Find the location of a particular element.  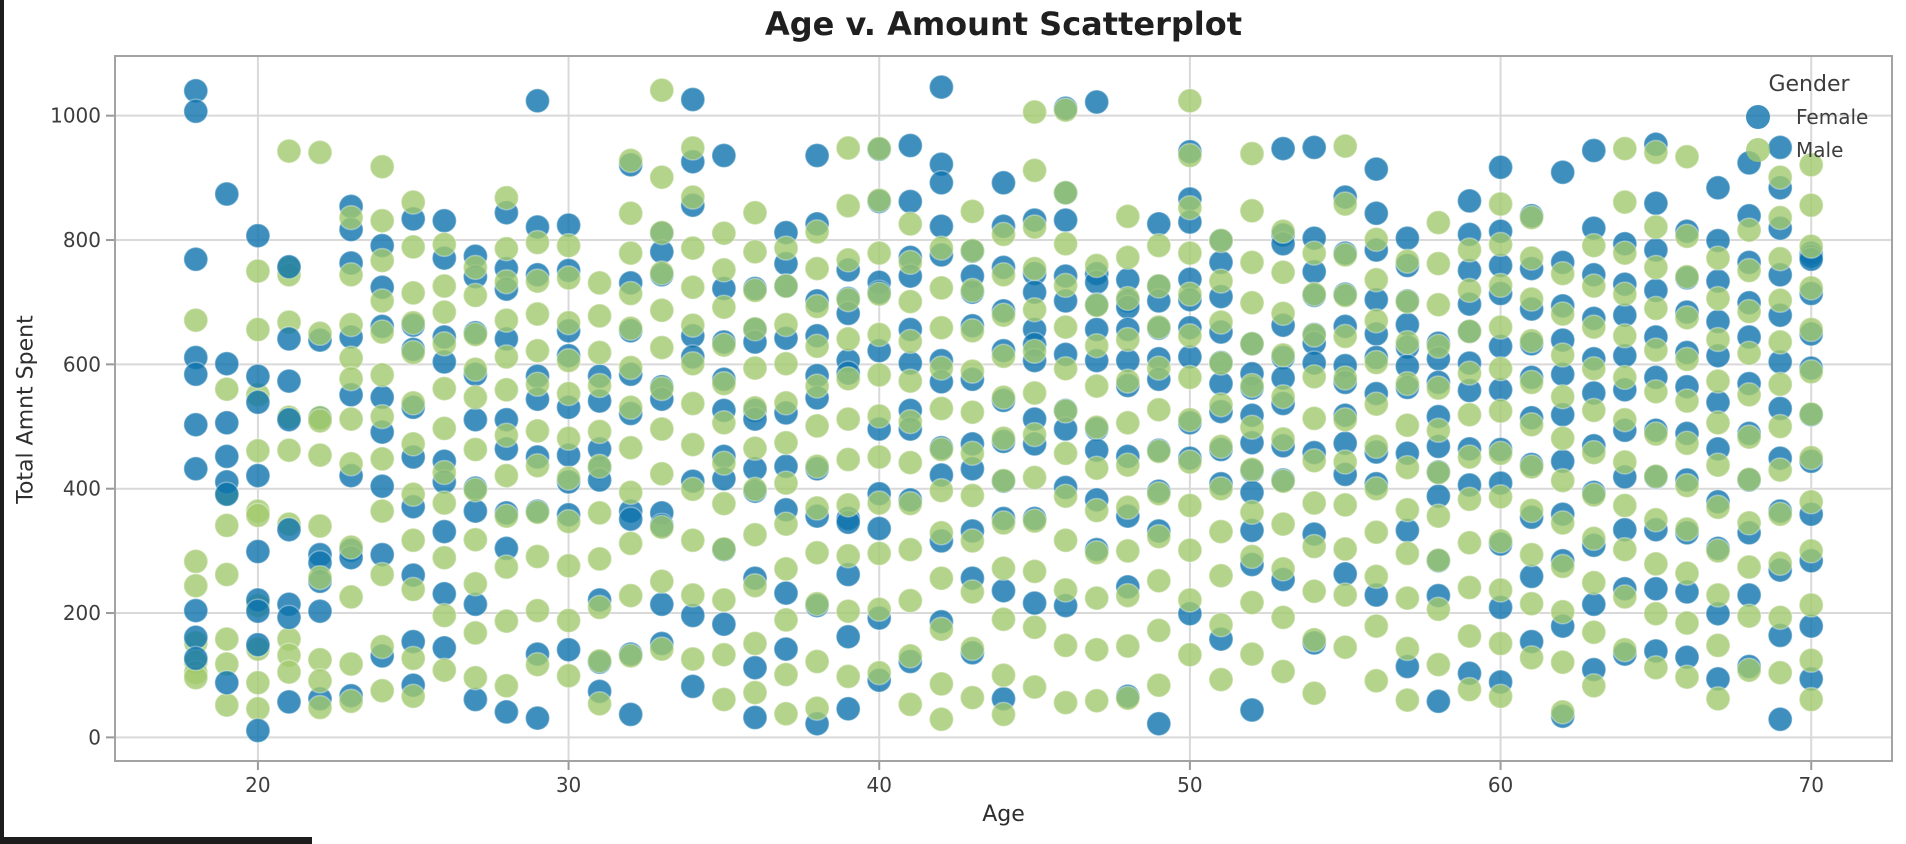

x-tick-label: 60 is located at coordinates (1500, 785).